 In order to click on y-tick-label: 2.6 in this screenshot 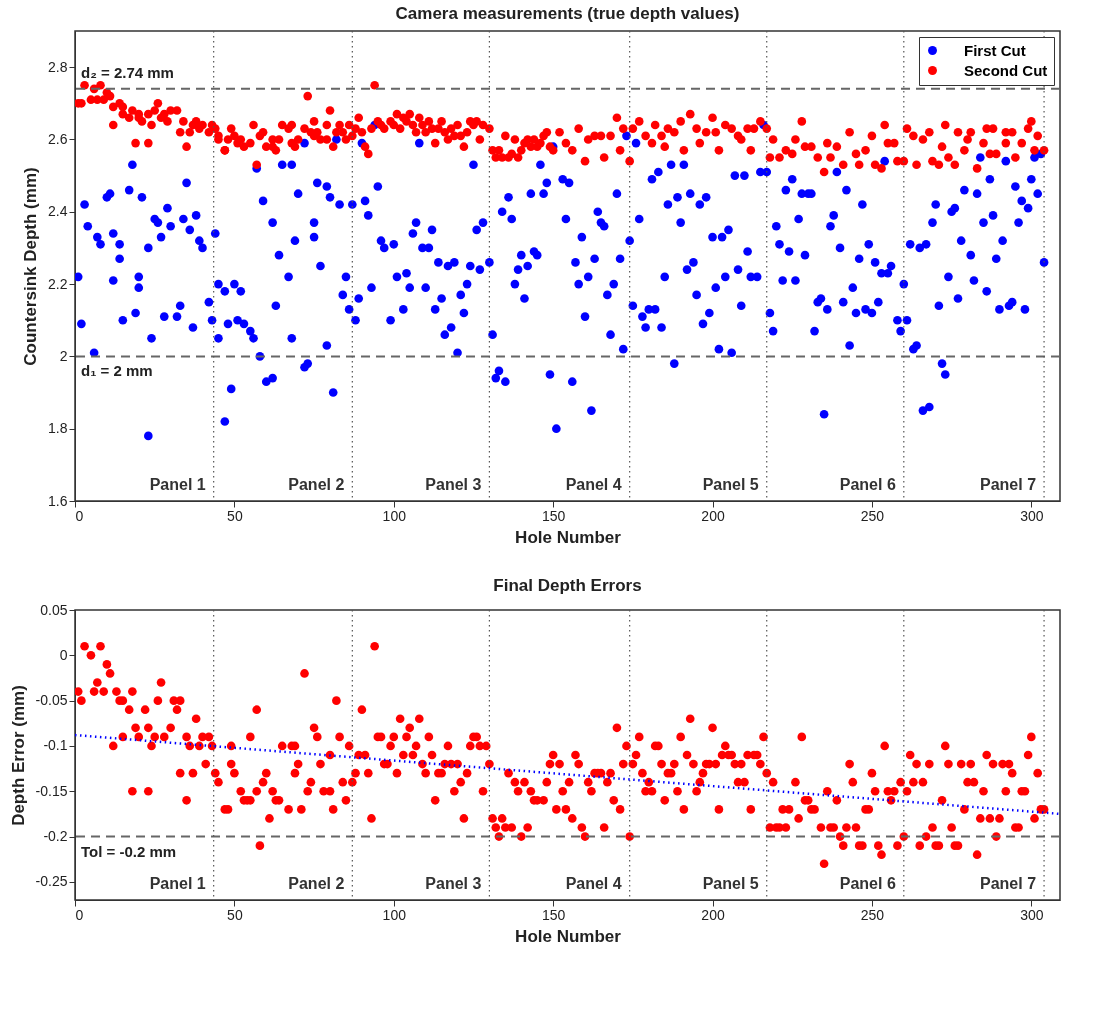, I will do `click(58, 138)`.